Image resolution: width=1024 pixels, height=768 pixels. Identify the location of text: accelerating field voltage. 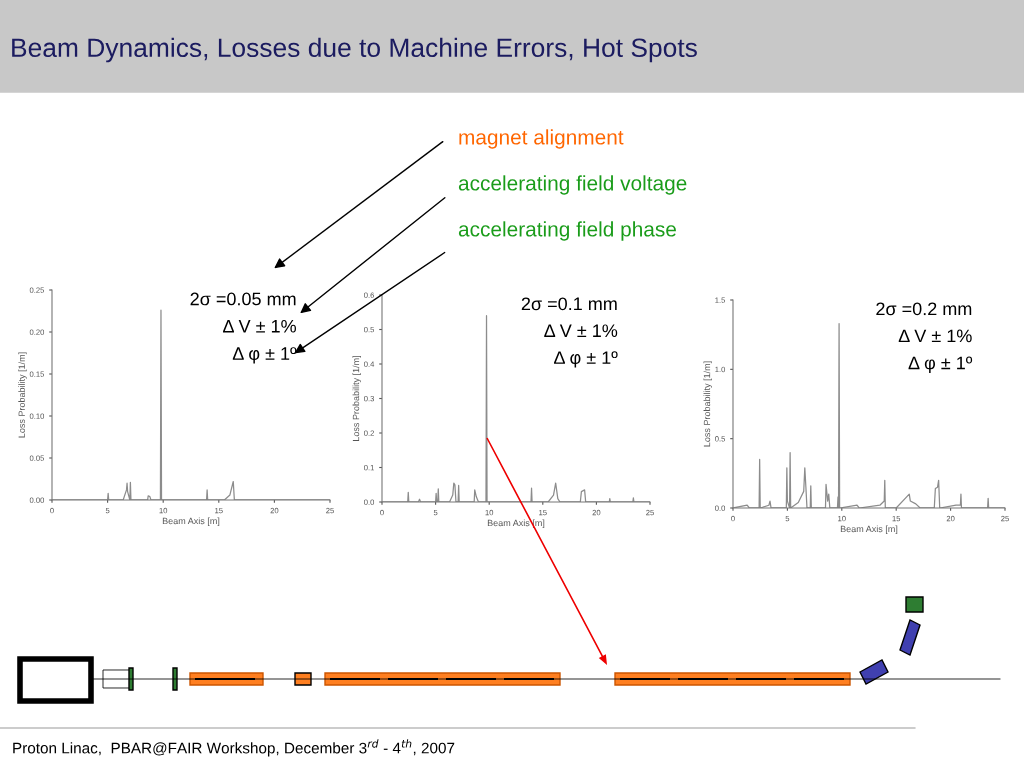
(572, 185).